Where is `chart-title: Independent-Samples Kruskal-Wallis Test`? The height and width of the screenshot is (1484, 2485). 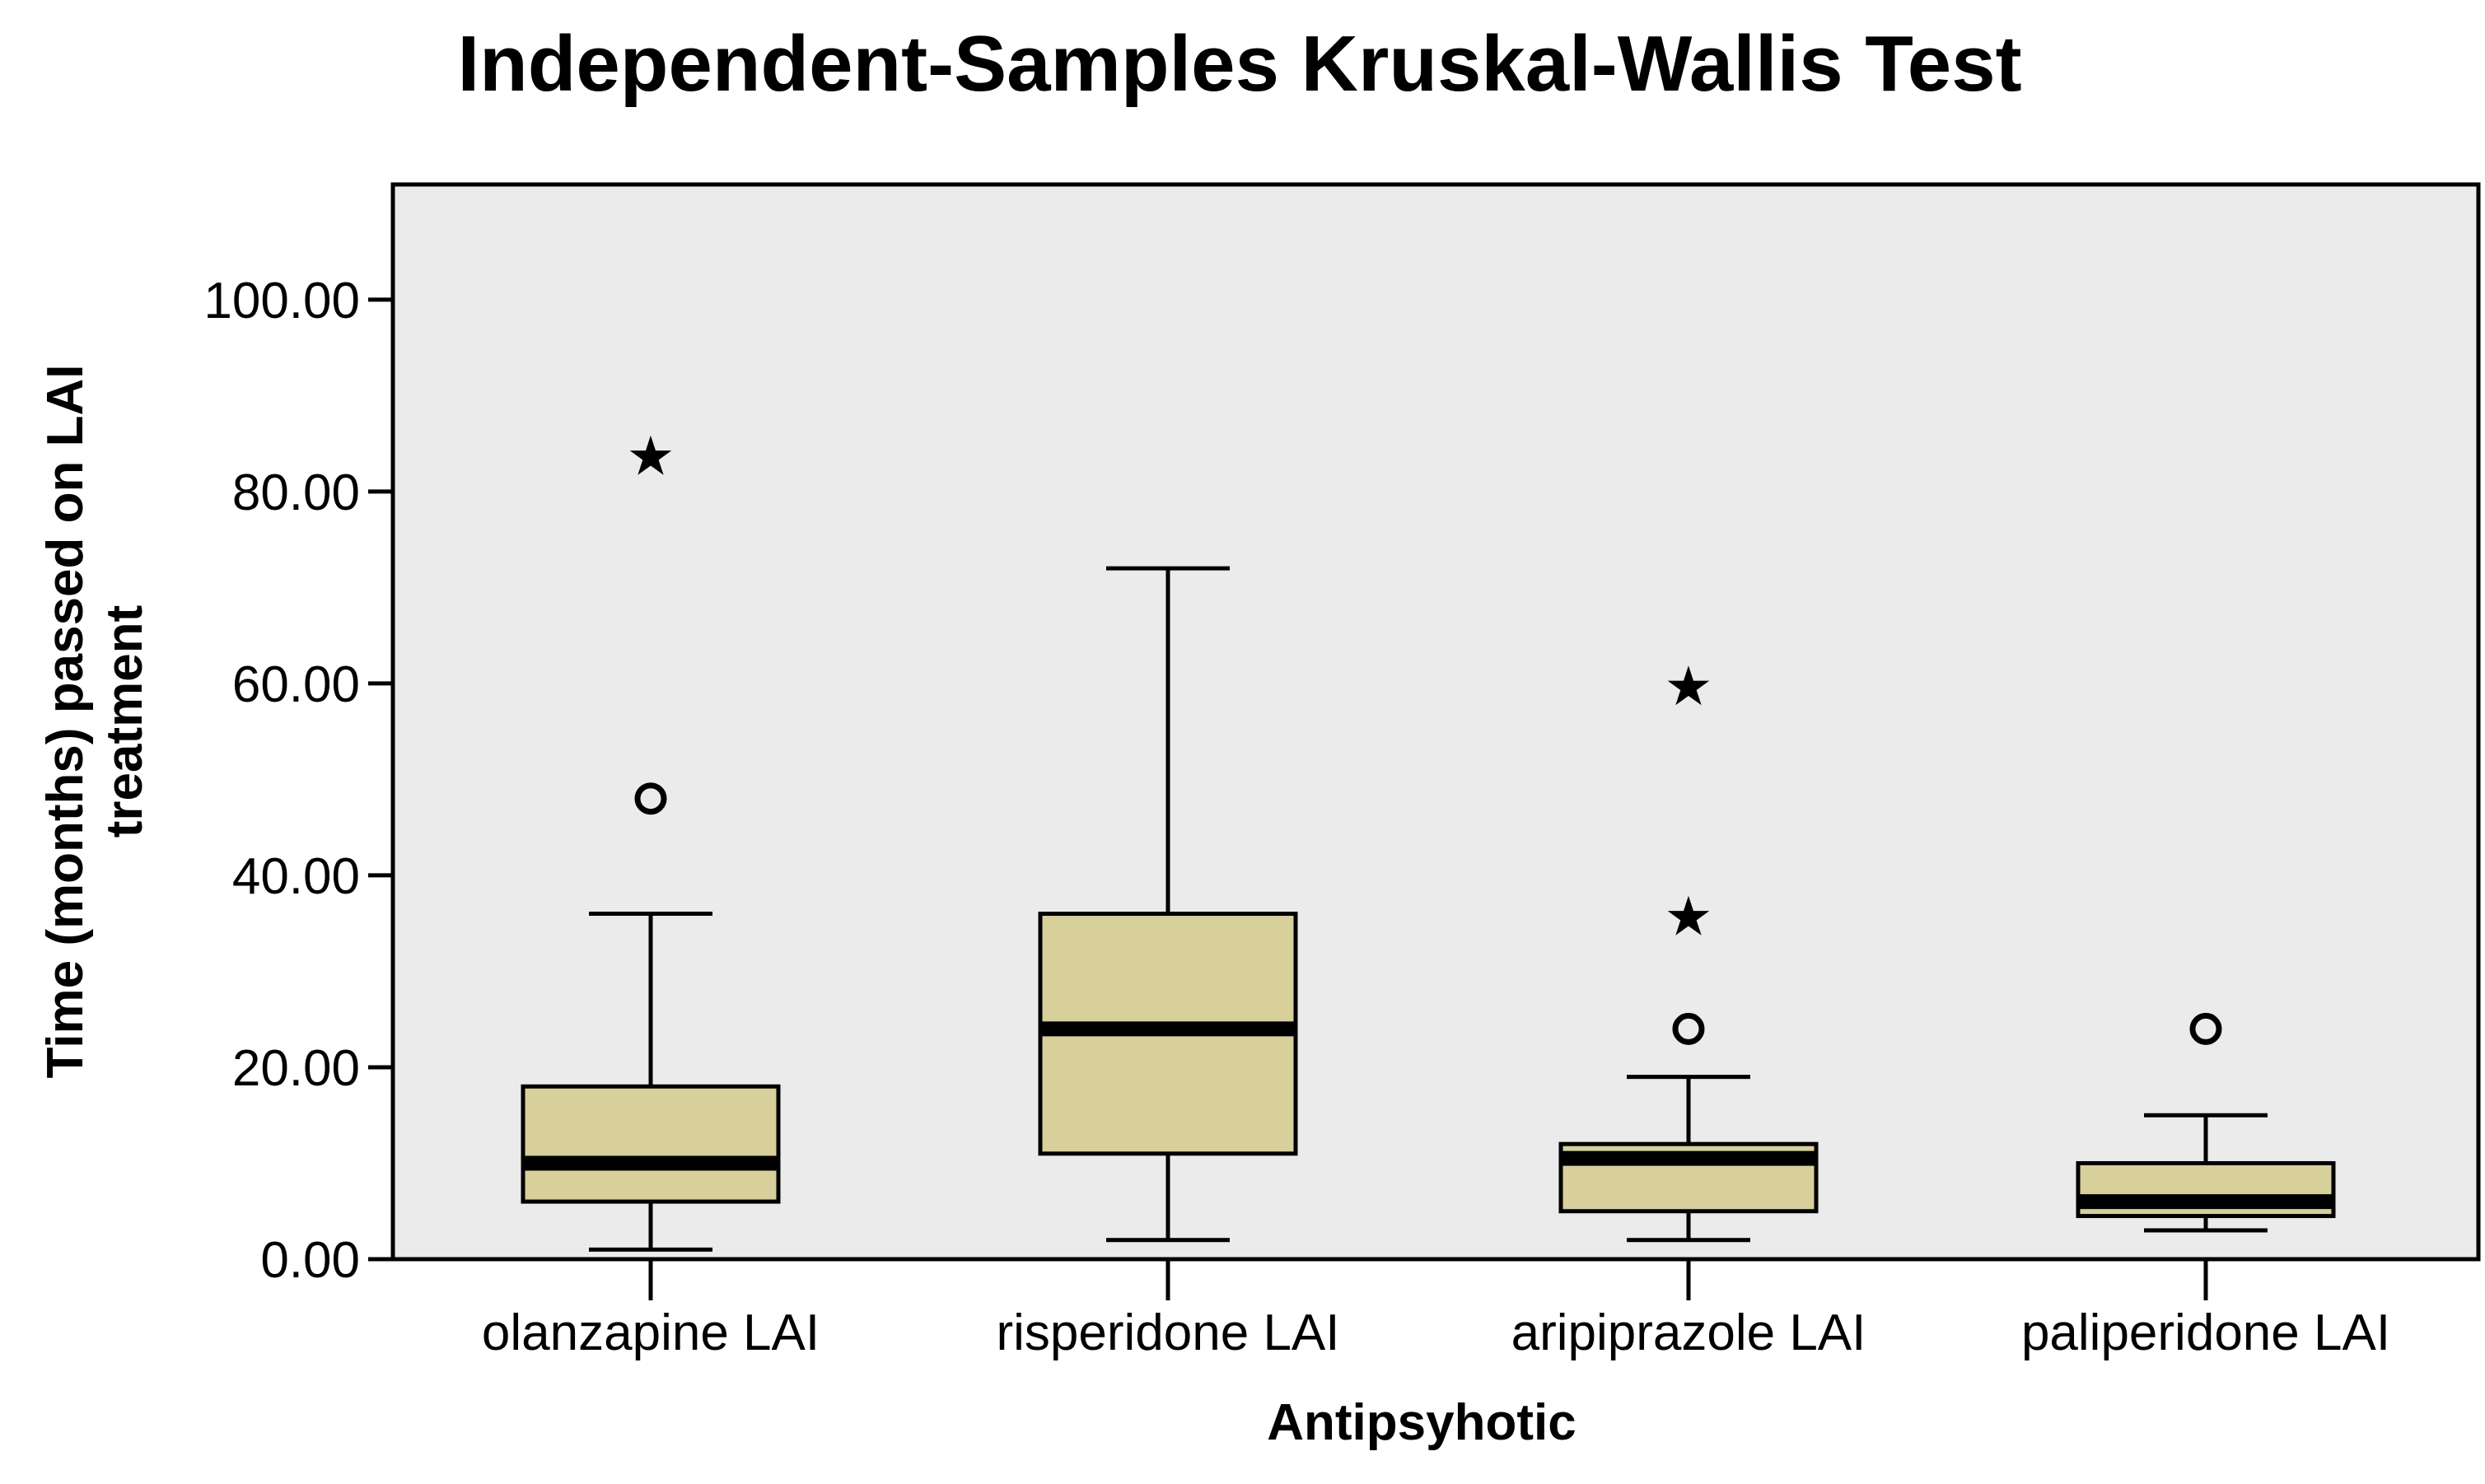 chart-title: Independent-Samples Kruskal-Wallis Test is located at coordinates (1239, 64).